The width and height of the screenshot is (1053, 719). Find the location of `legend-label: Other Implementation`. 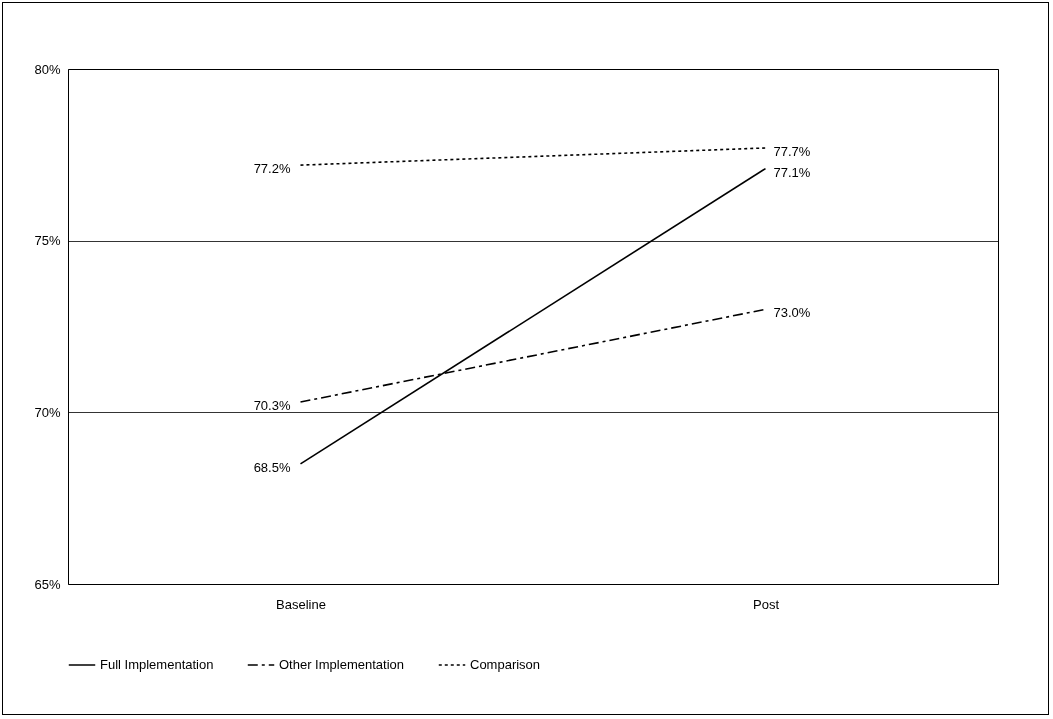

legend-label: Other Implementation is located at coordinates (342, 664).